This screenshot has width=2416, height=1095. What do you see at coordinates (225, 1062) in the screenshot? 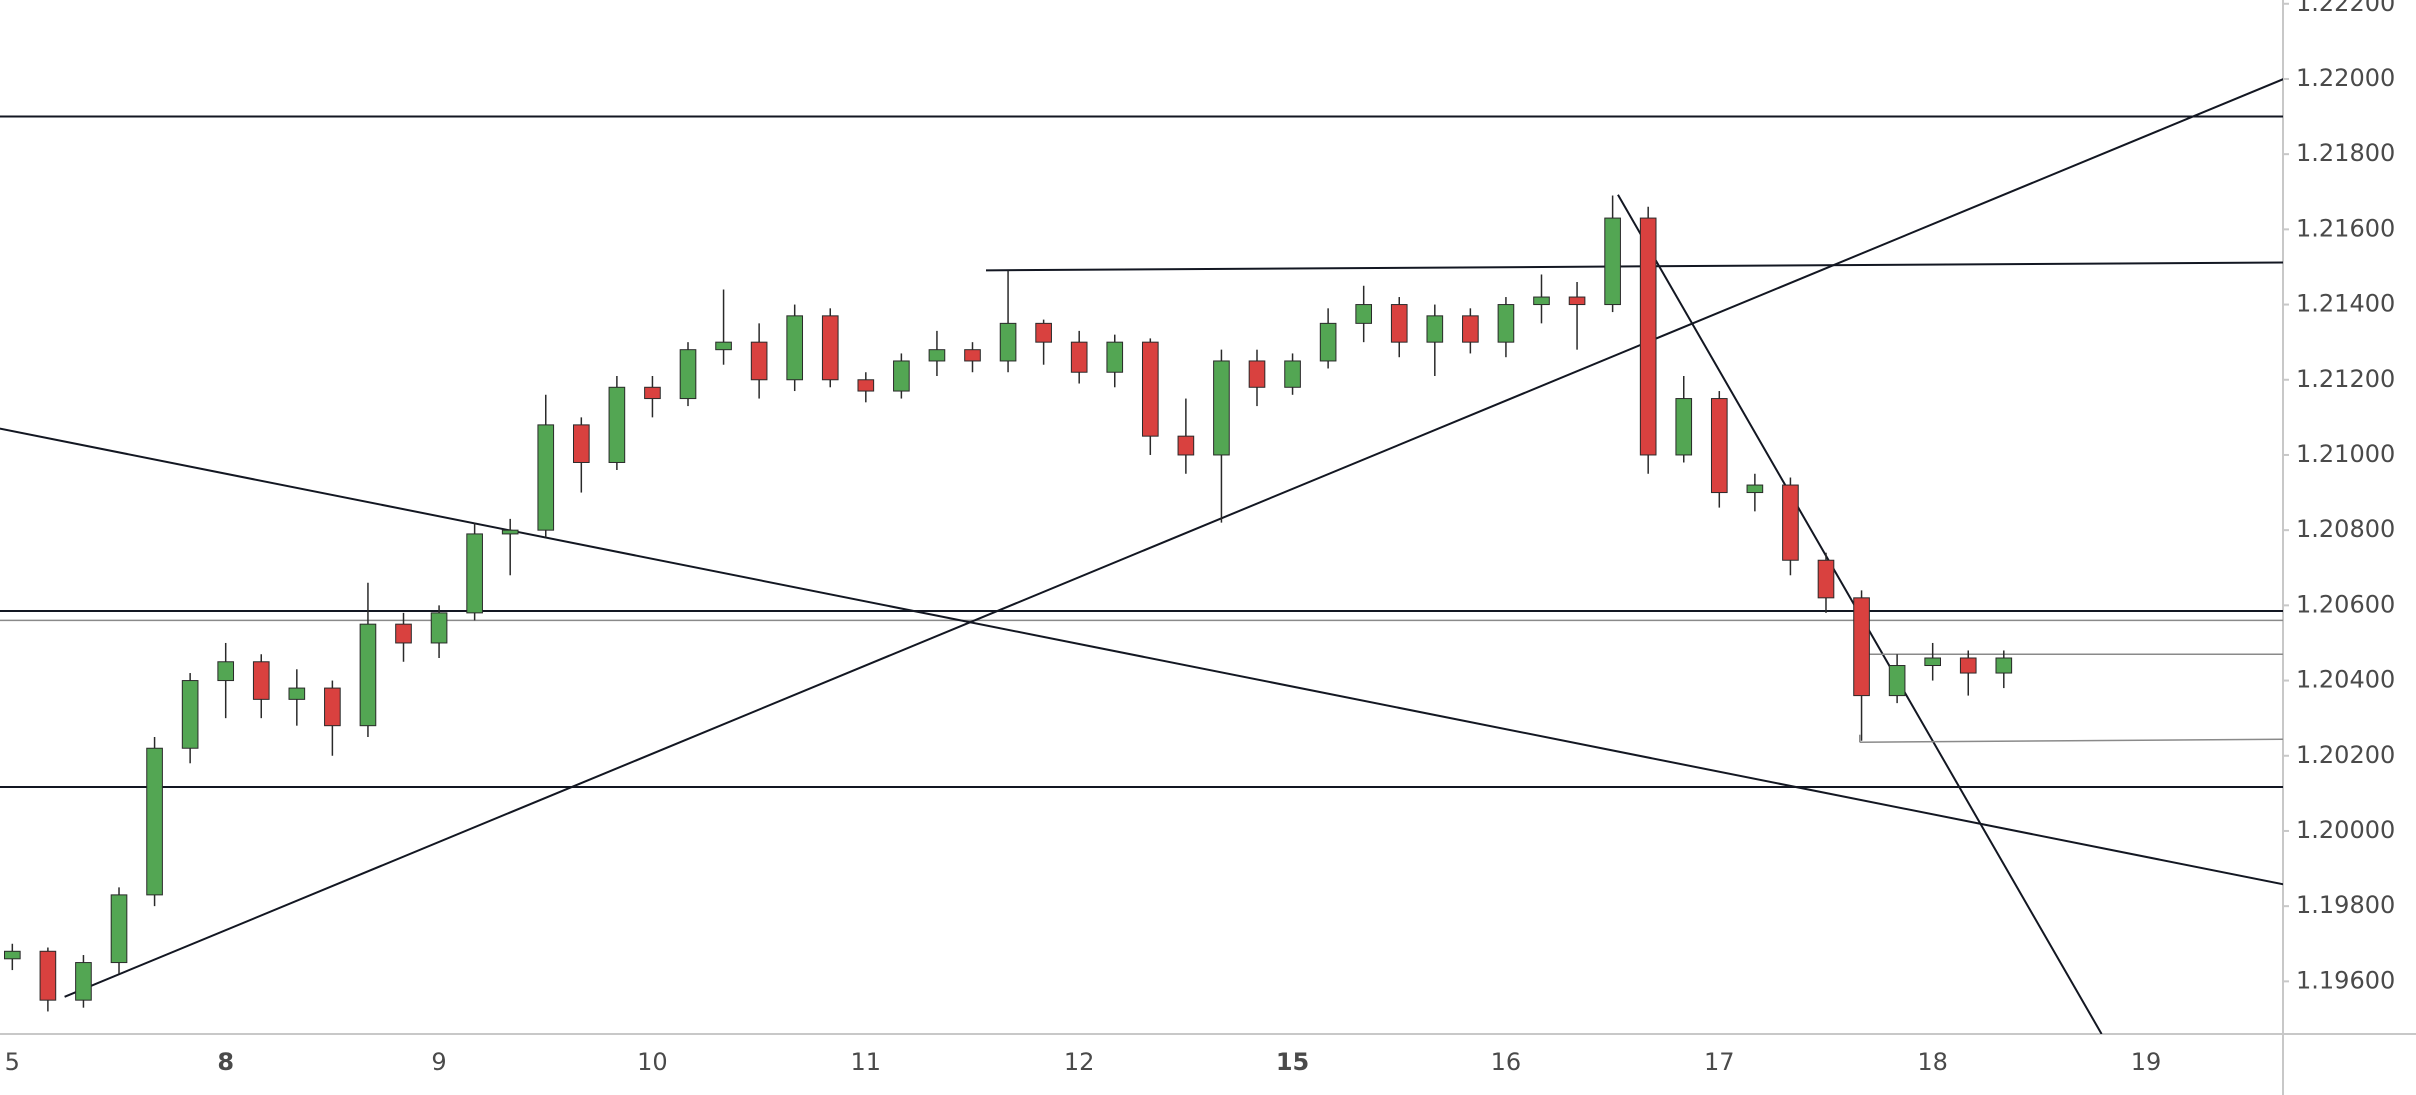
I see `x-tick-label: 8` at bounding box center [225, 1062].